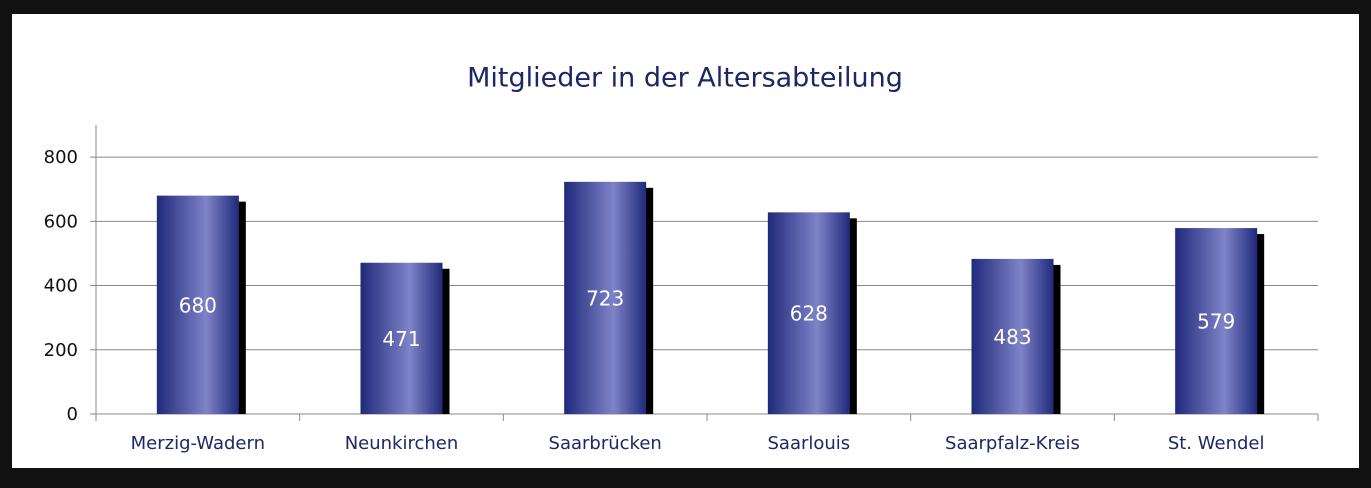 This screenshot has width=1371, height=488. I want to click on x-tick-label: Merzig-Wadern, so click(198, 443).